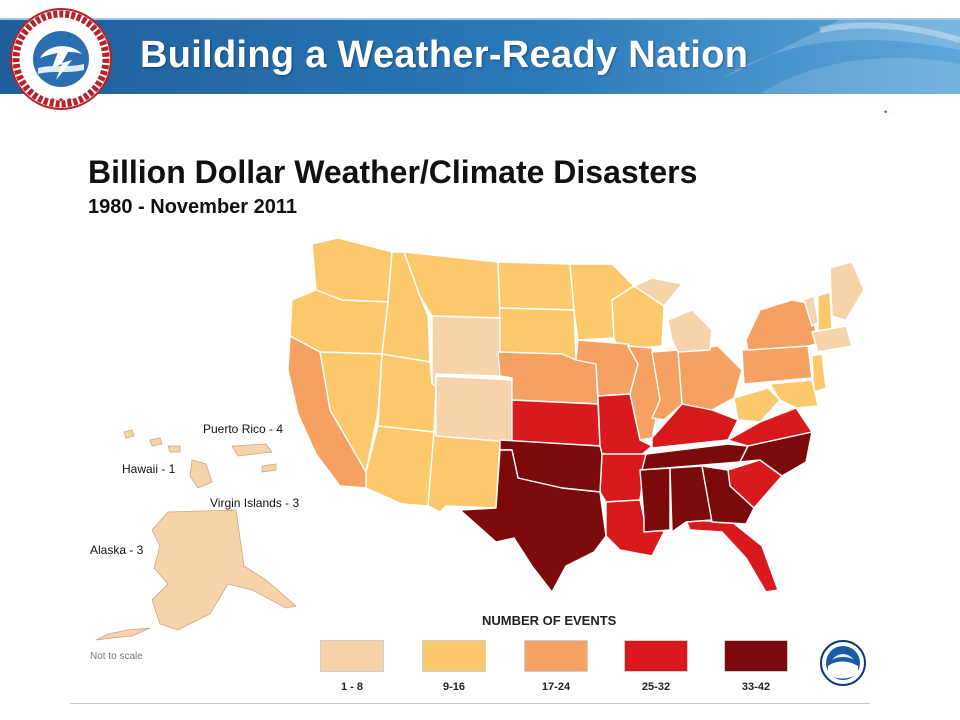 The width and height of the screenshot is (960, 720). Describe the element at coordinates (635, 528) in the screenshot. I see `state-louisiana` at that location.